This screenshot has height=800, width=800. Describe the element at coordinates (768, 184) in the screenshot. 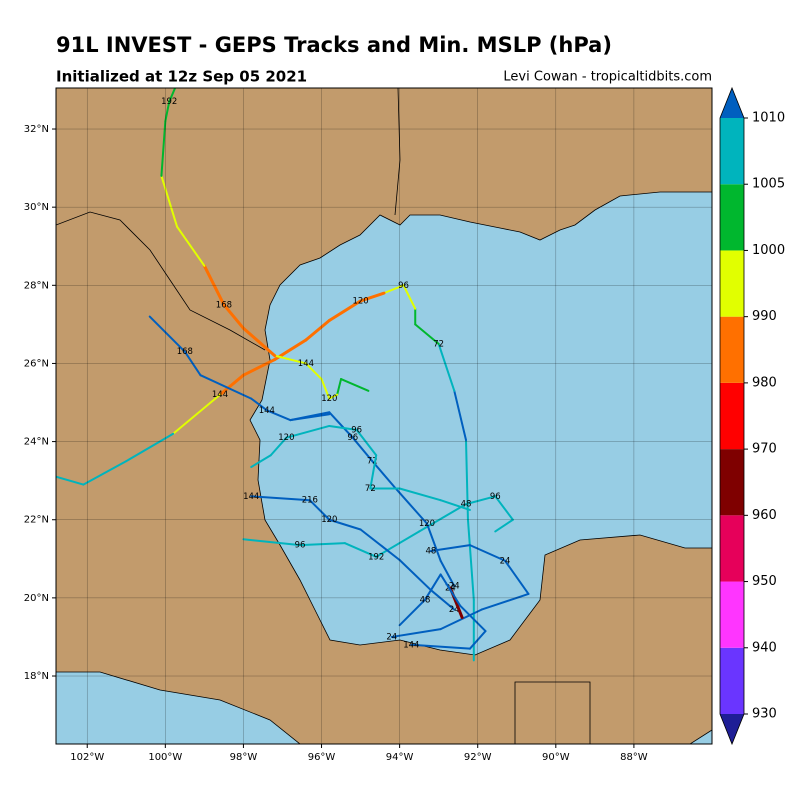

I see `colorbar-label: 1005` at that location.